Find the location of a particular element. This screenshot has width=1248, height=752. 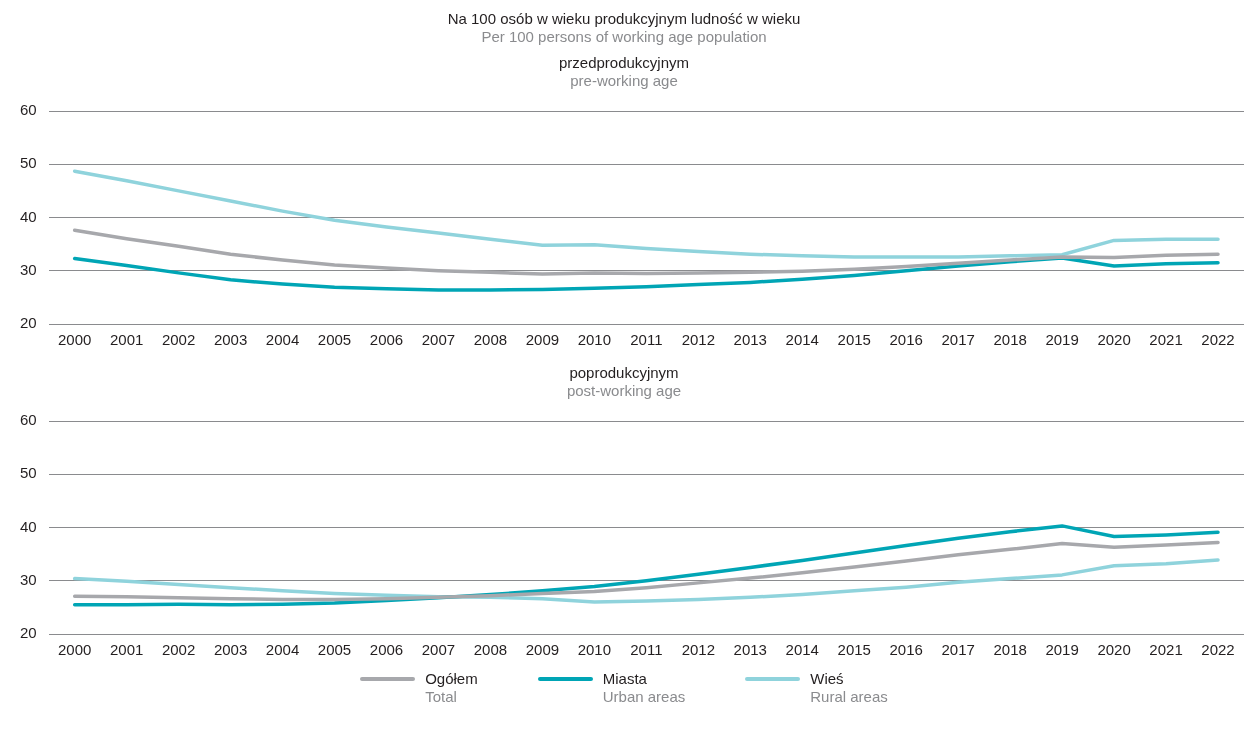

text: Per 100 persons of working age population is located at coordinates (624, 37).